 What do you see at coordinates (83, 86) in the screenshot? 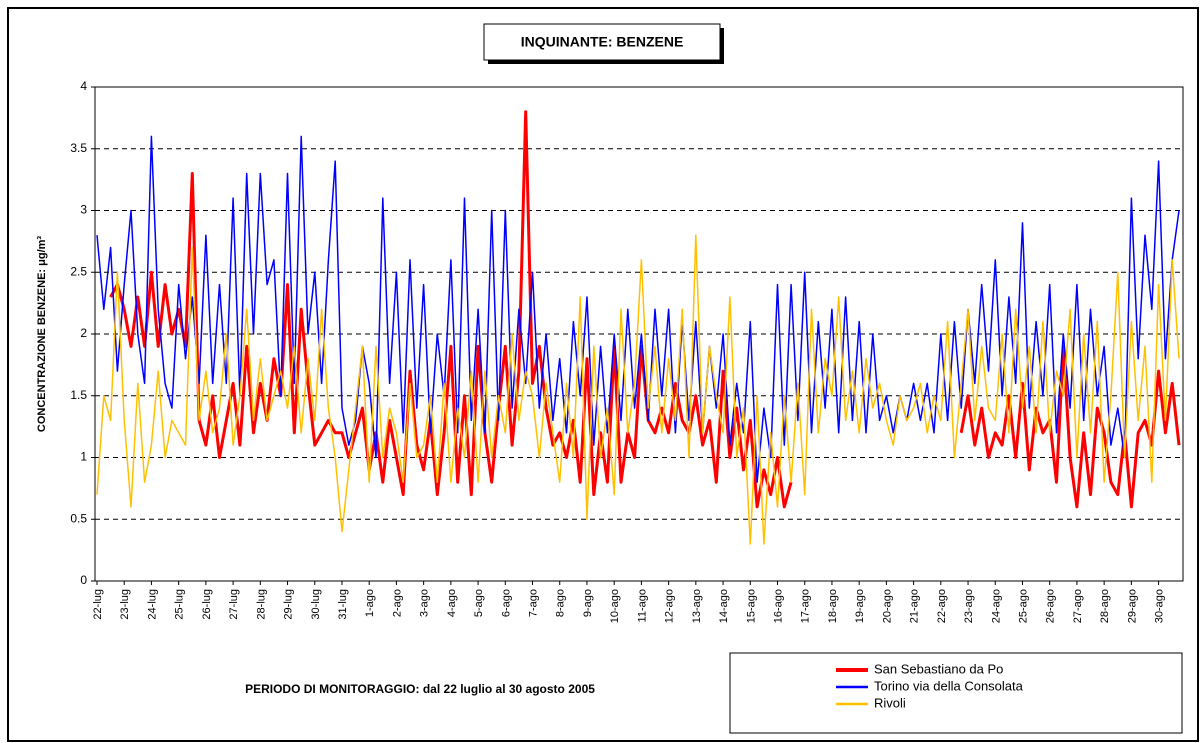
I see `y-tick-label: 4` at bounding box center [83, 86].